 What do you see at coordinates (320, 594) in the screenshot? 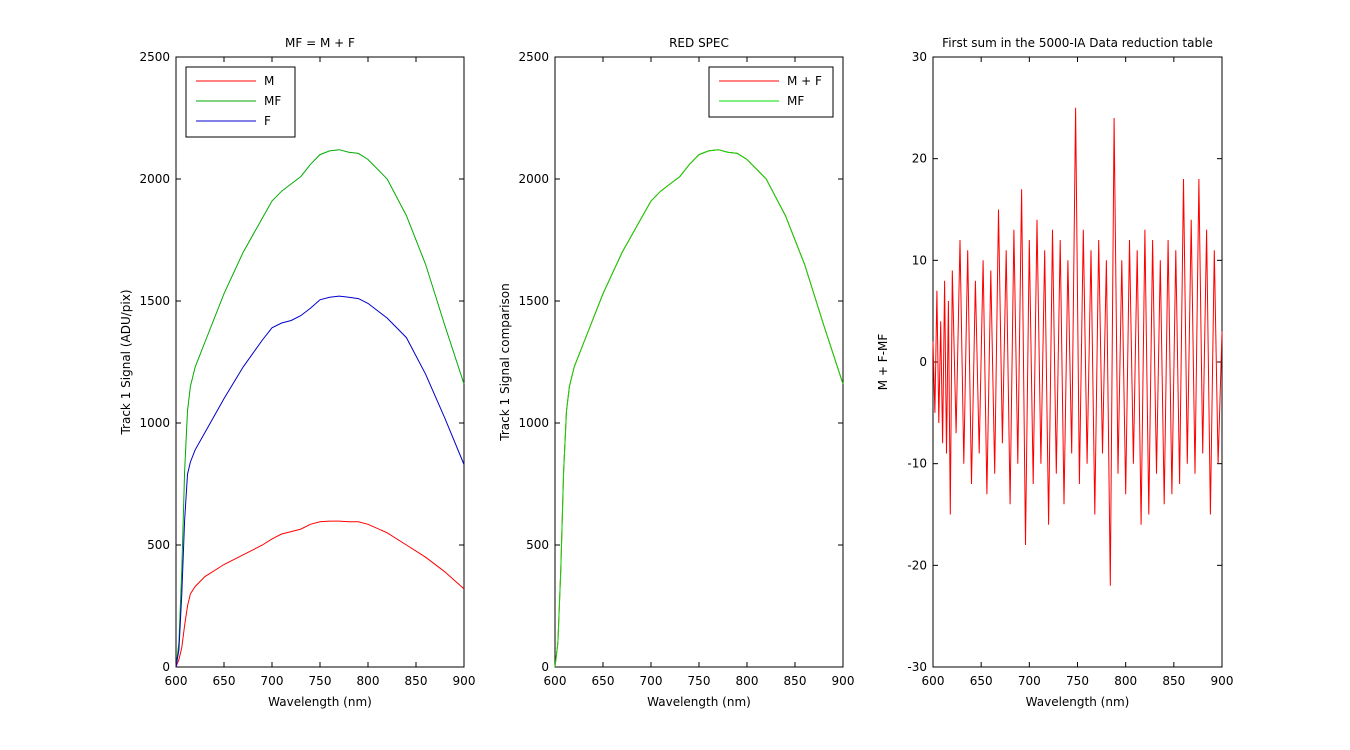
I see `series-line-m` at bounding box center [320, 594].